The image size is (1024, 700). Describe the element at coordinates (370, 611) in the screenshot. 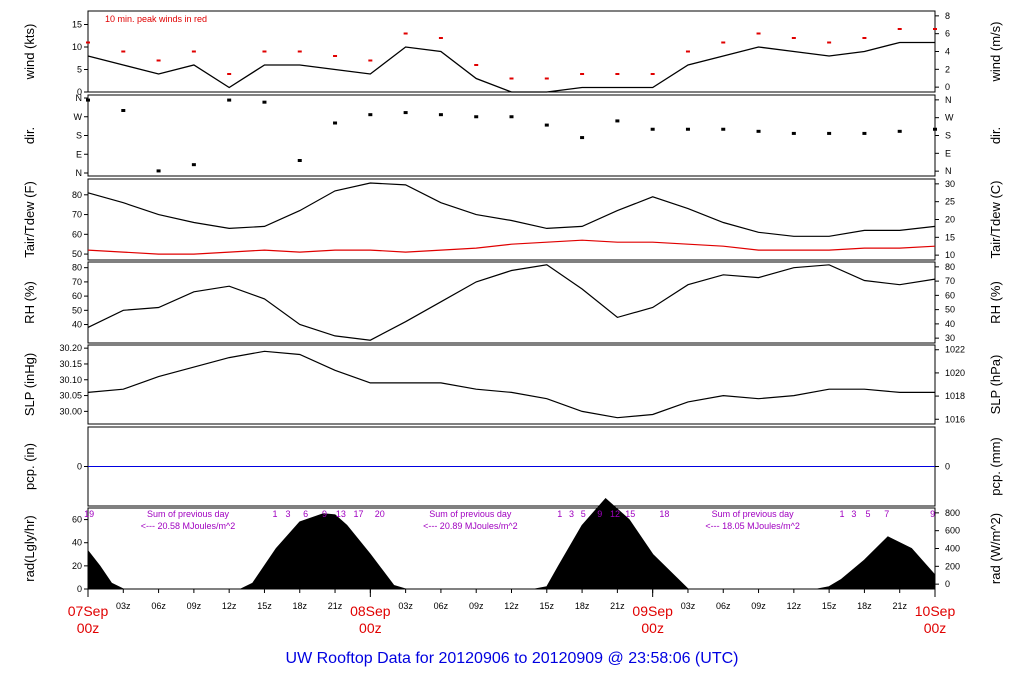

I see `x-date-label: 08Sep` at that location.